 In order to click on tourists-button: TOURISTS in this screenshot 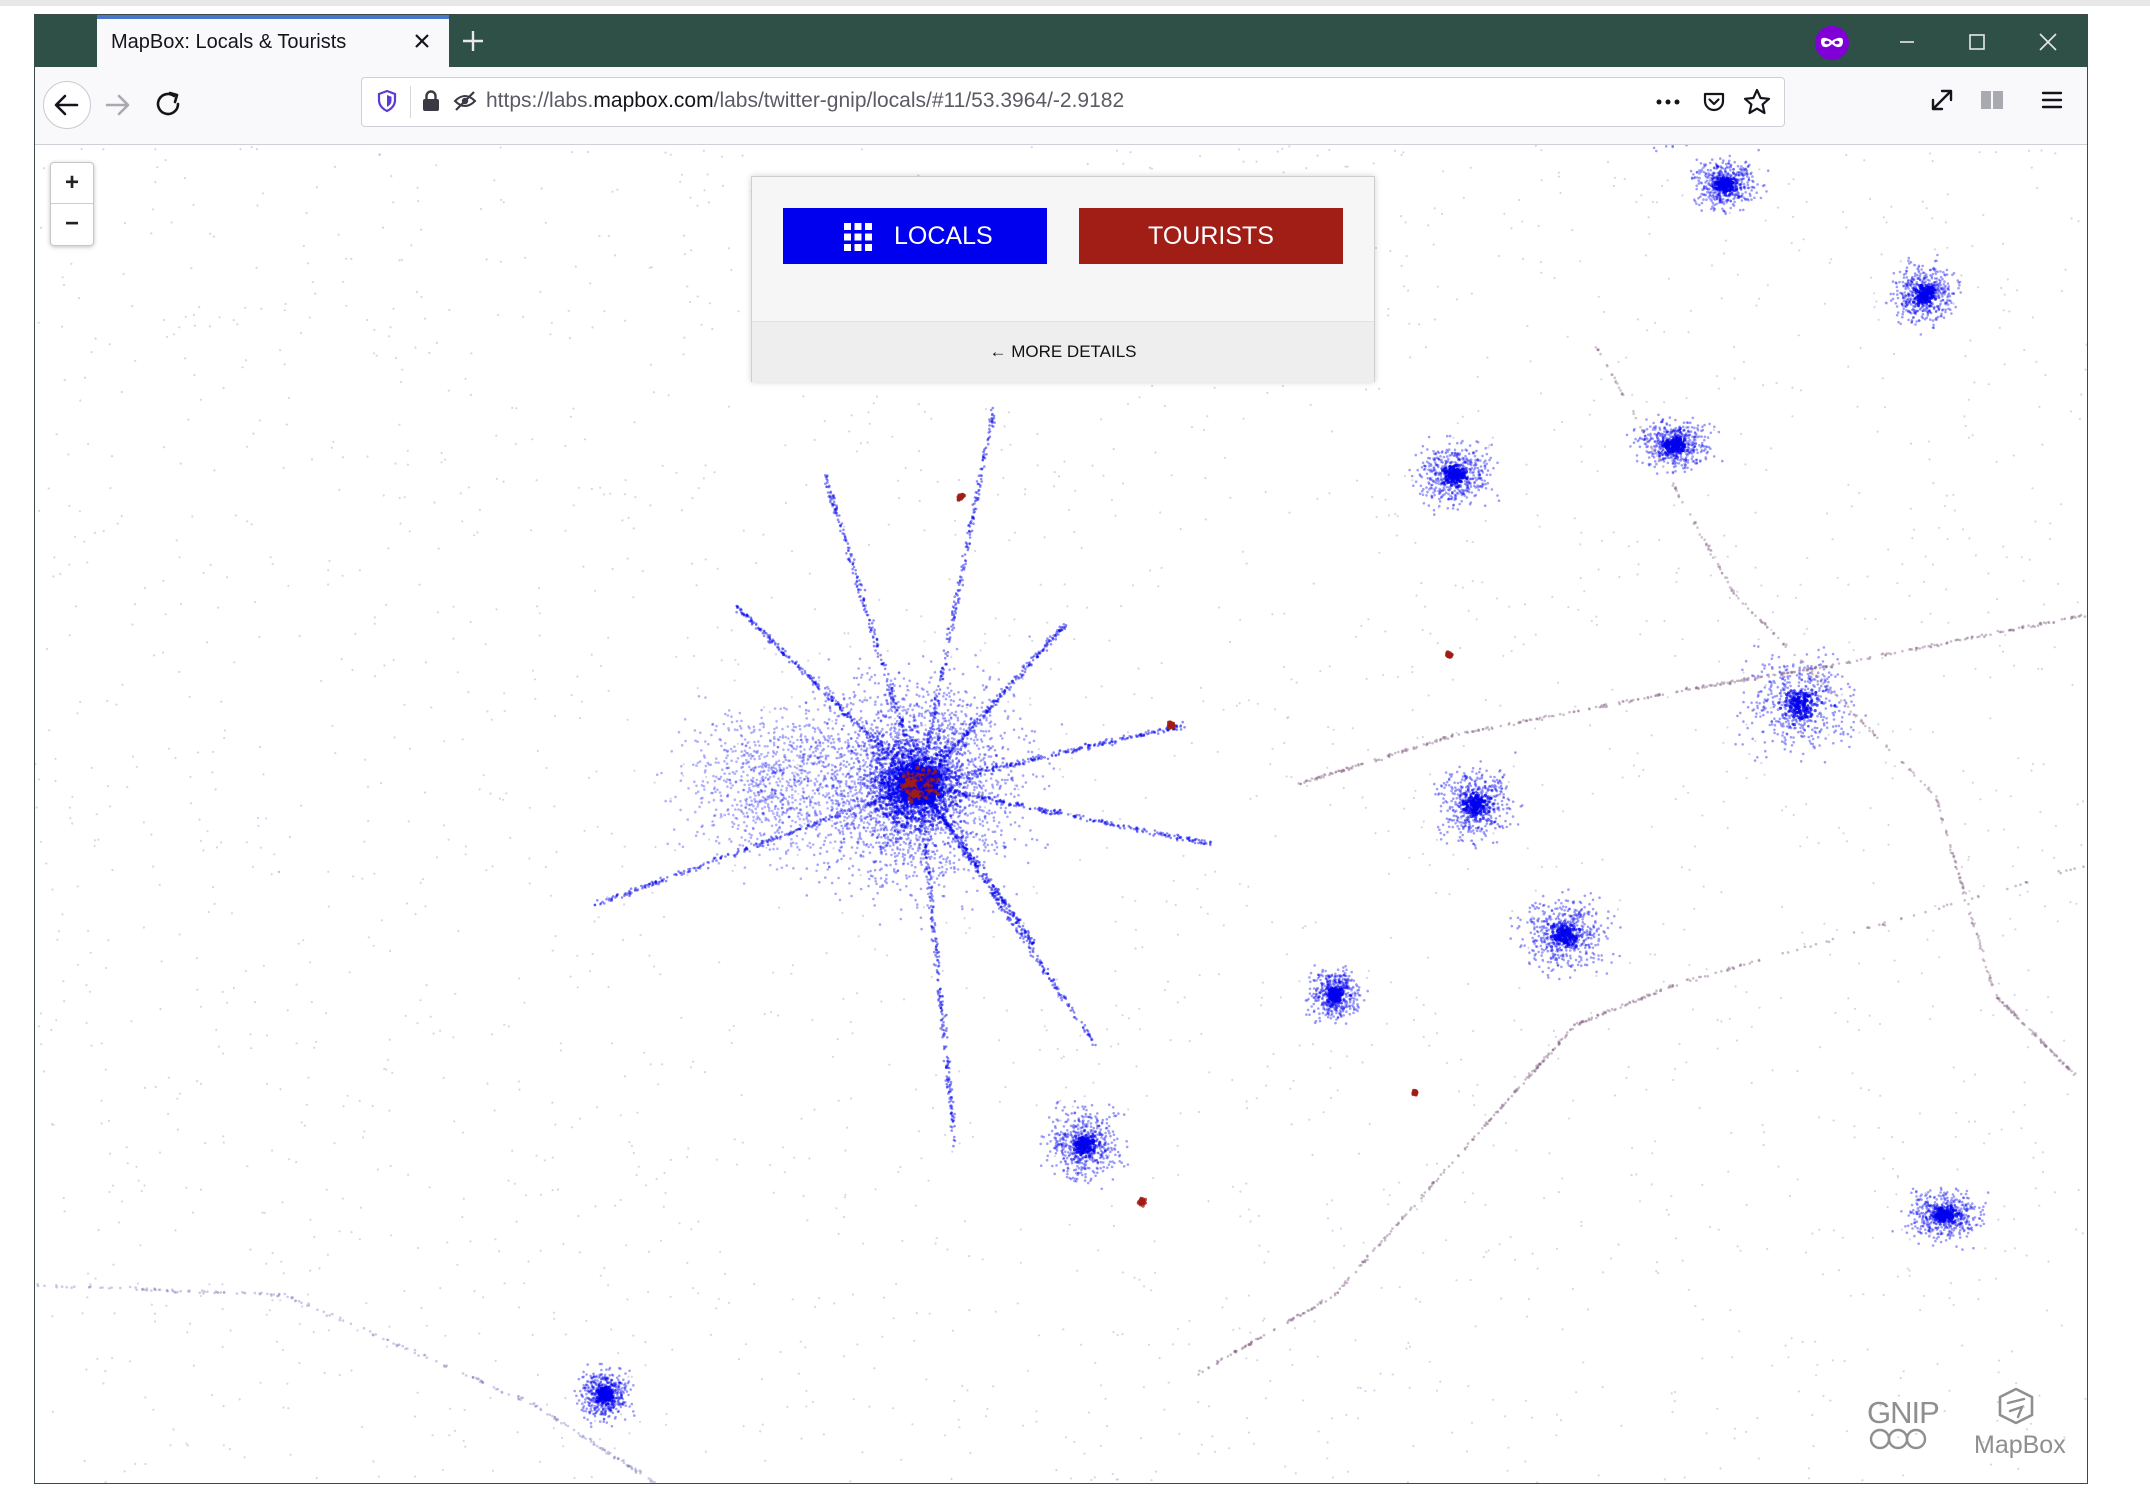, I will do `click(1211, 236)`.